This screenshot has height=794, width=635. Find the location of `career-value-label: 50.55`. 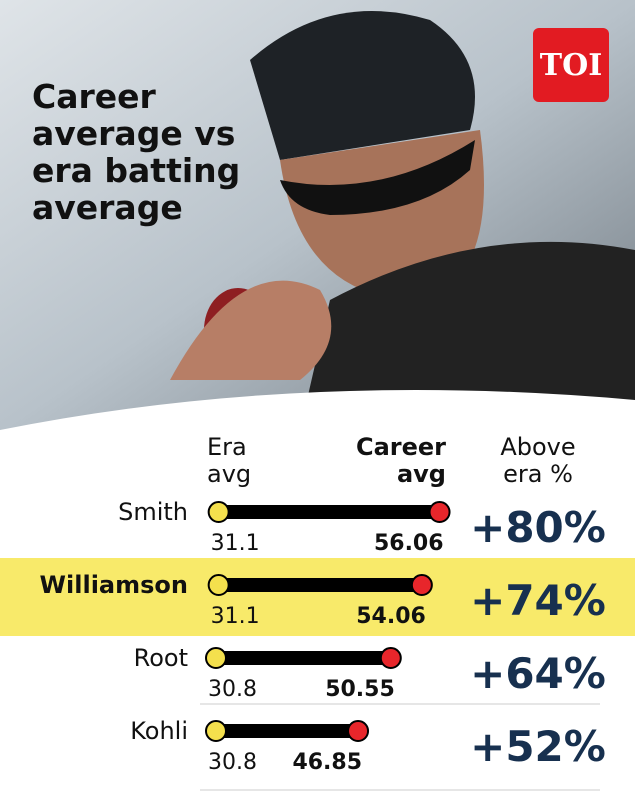

career-value-label: 50.55 is located at coordinates (360, 689).